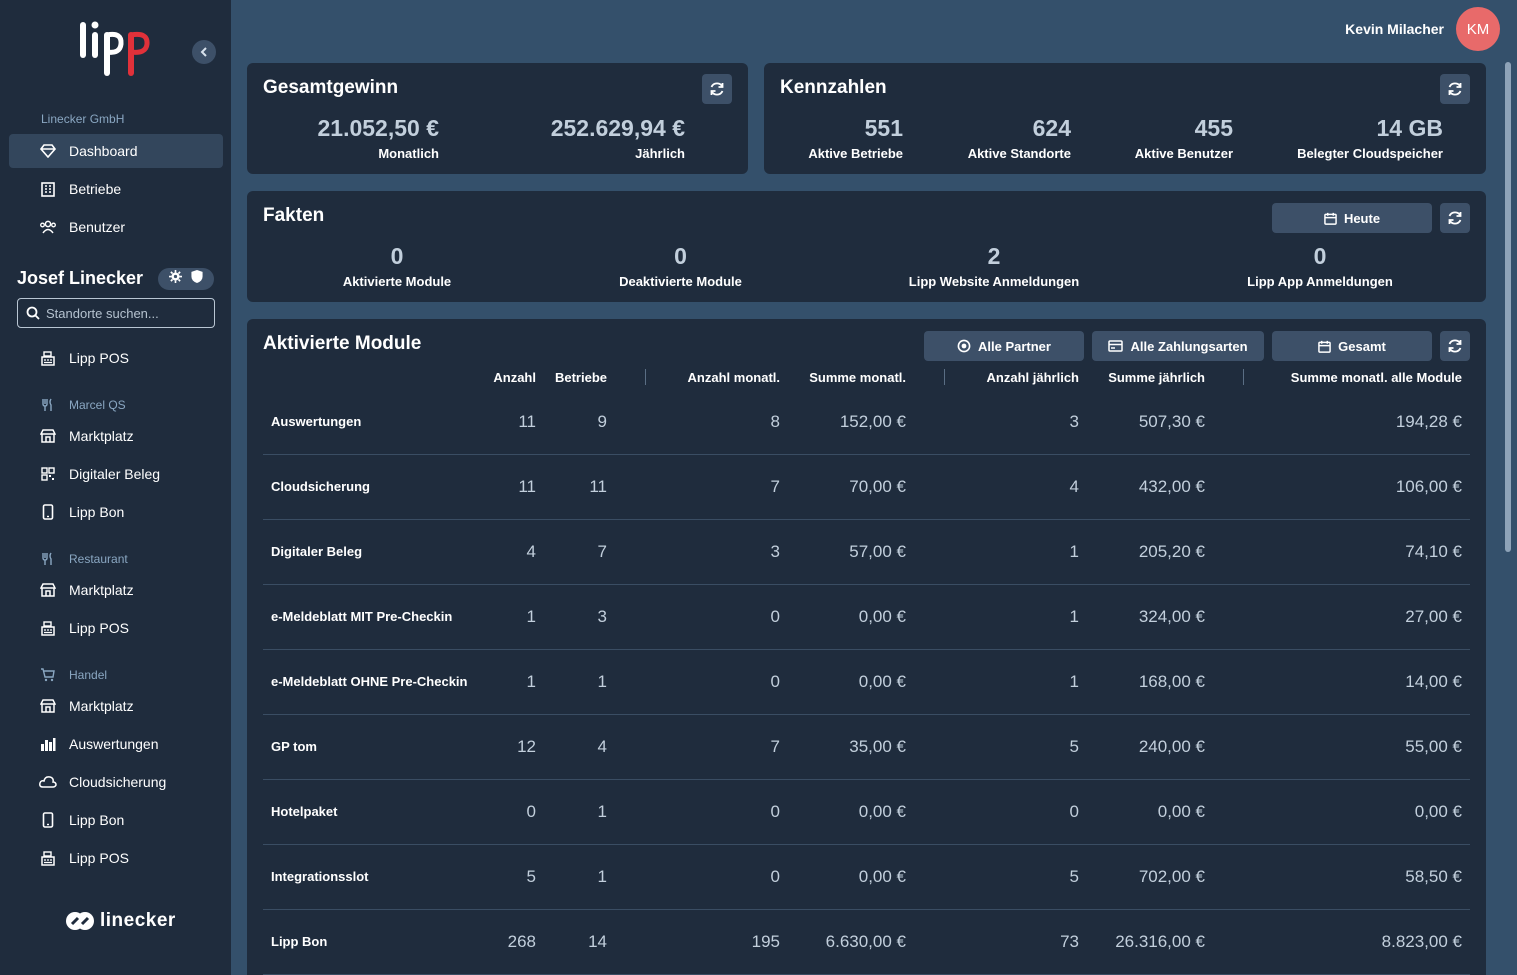 This screenshot has width=1517, height=975. I want to click on table-cell: 26.316,00 €, so click(1160, 941).